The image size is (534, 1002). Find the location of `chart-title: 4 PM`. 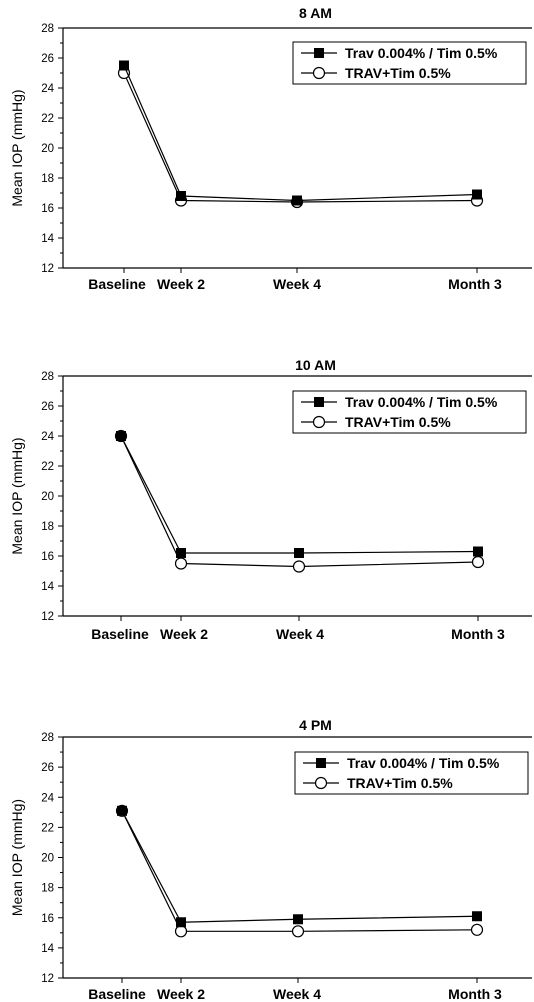

chart-title: 4 PM is located at coordinates (315, 725).